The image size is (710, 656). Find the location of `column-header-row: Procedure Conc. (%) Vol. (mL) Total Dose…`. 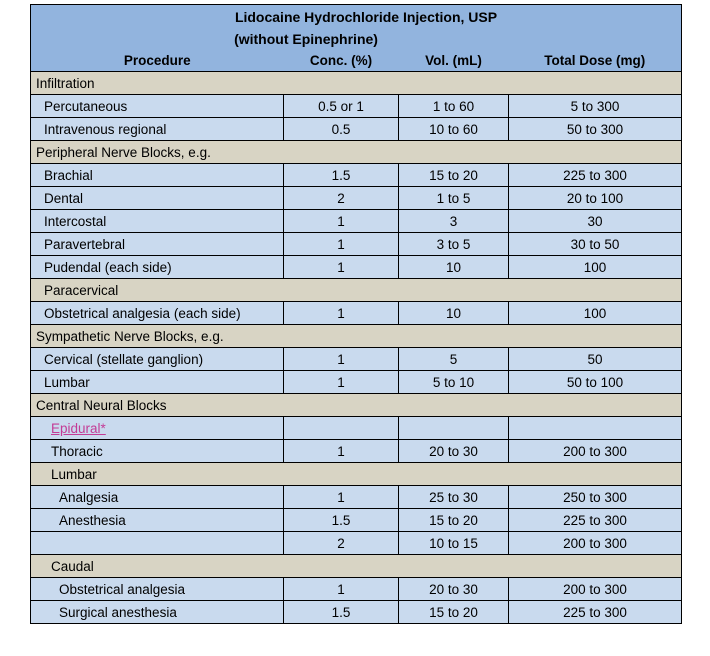

column-header-row: Procedure Conc. (%) Vol. (mL) Total Dose… is located at coordinates (356, 60).